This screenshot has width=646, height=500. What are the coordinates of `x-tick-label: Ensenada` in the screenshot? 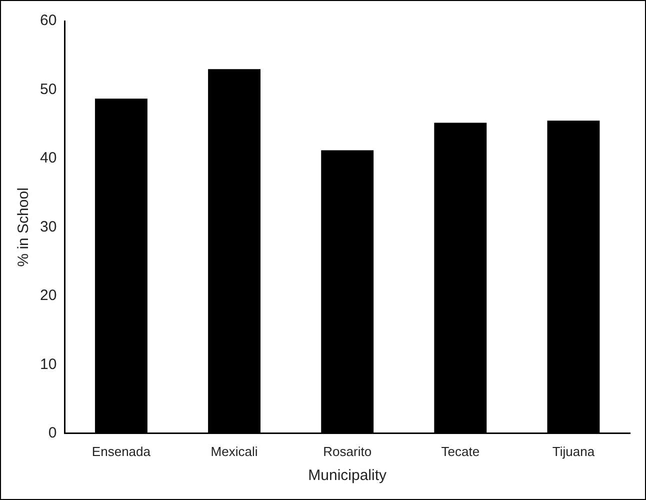 It's located at (122, 451).